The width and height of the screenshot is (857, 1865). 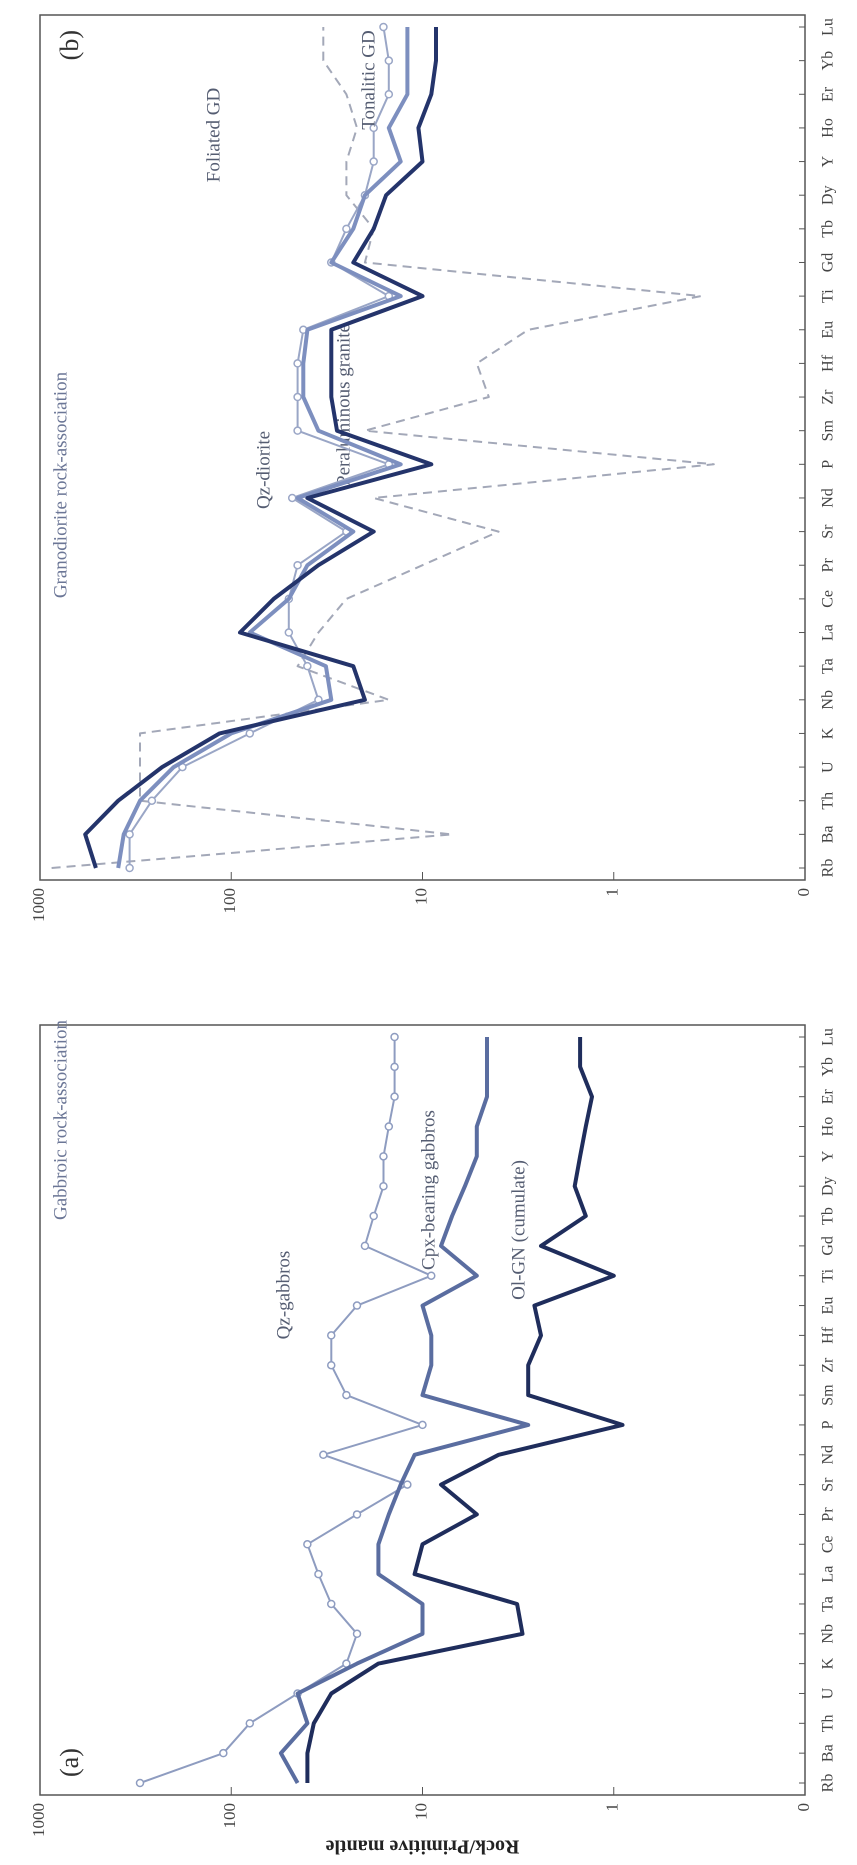 I want to click on series-label: Foliated GD, so click(x=213, y=135).